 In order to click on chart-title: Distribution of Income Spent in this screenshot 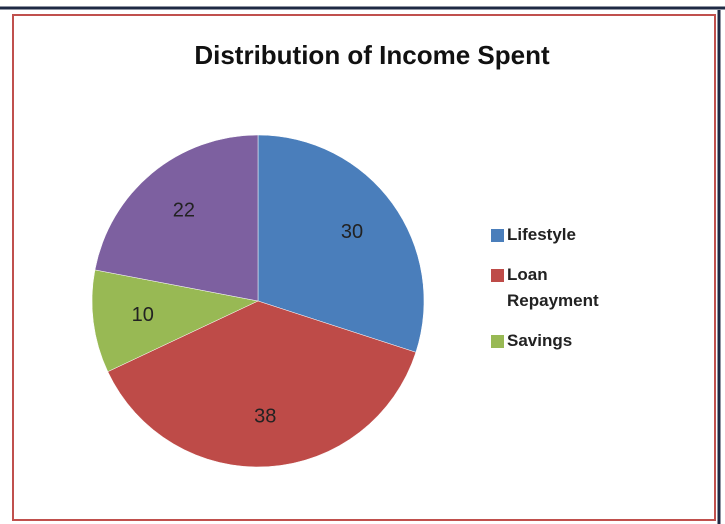, I will do `click(372, 55)`.